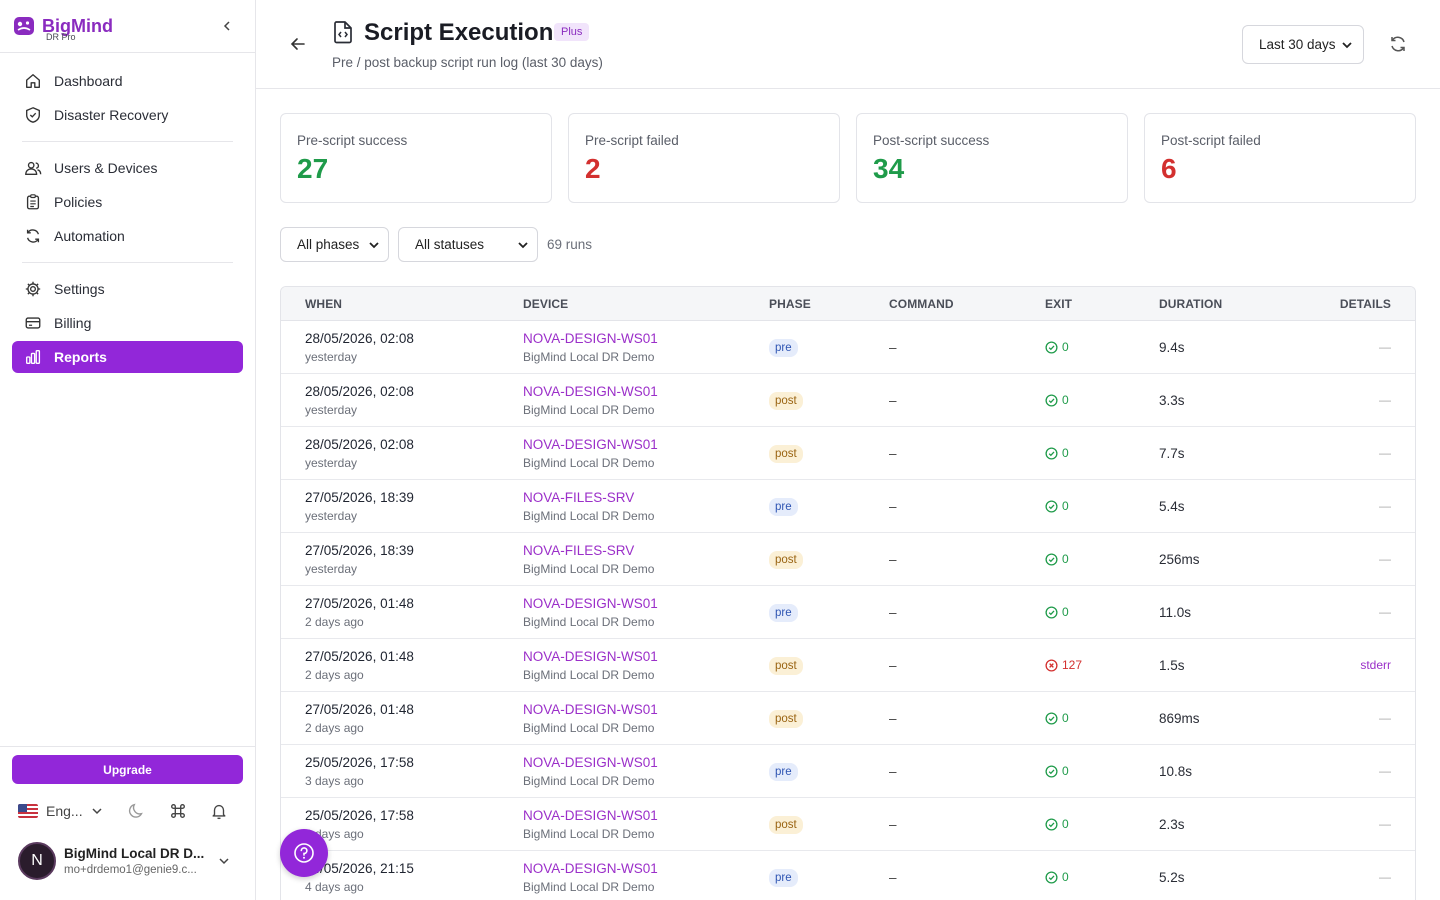  Describe the element at coordinates (589, 886) in the screenshot. I see `device-org: BigMind Local DR Demo` at that location.